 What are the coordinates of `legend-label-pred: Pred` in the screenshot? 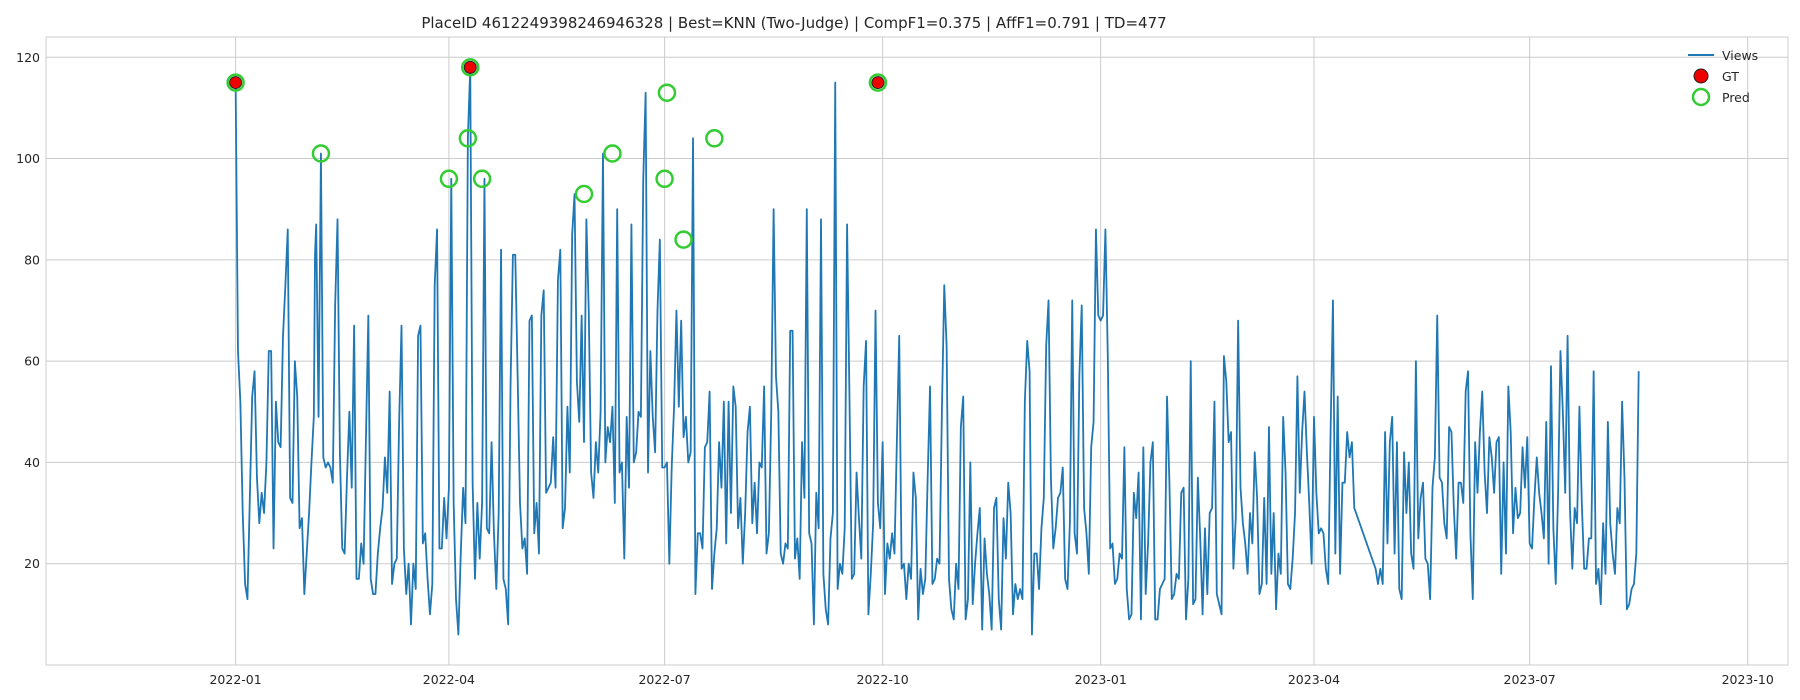 It's located at (1736, 97).